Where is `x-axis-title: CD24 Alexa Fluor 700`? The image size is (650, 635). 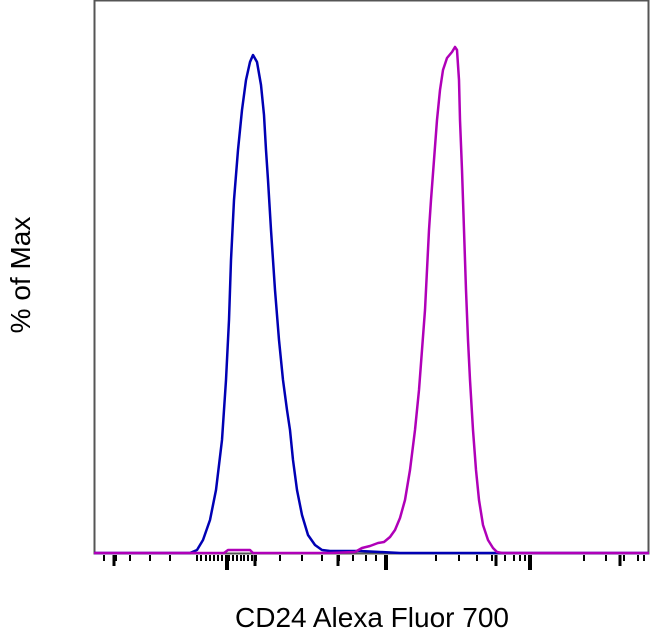 x-axis-title: CD24 Alexa Fluor 700 is located at coordinates (372, 617).